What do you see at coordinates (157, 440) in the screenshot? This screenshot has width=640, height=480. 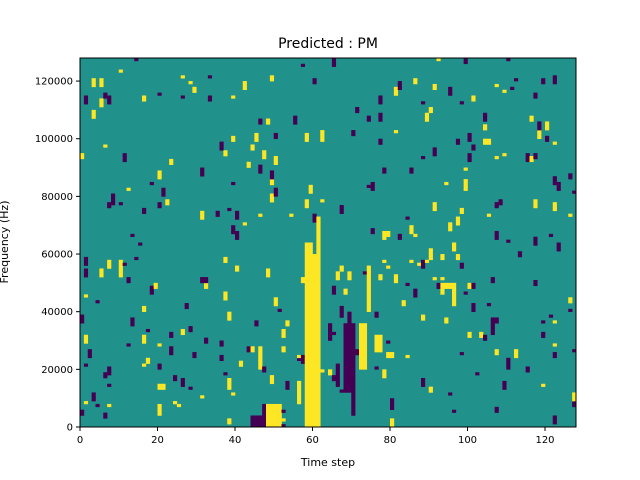 I see `x-tick-label: 20` at bounding box center [157, 440].